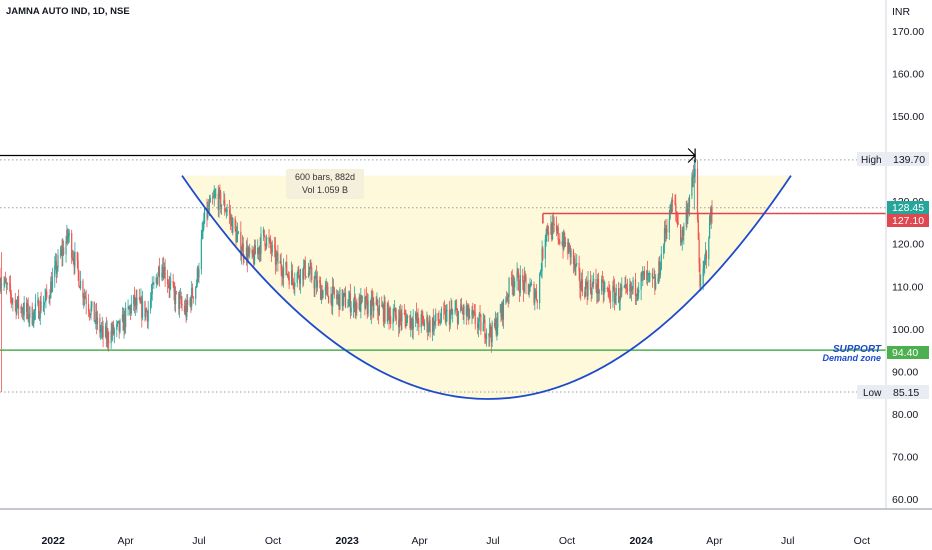 The width and height of the screenshot is (932, 550). Describe the element at coordinates (893, 392) in the screenshot. I see `low-price-tag: Low 85.15` at that location.